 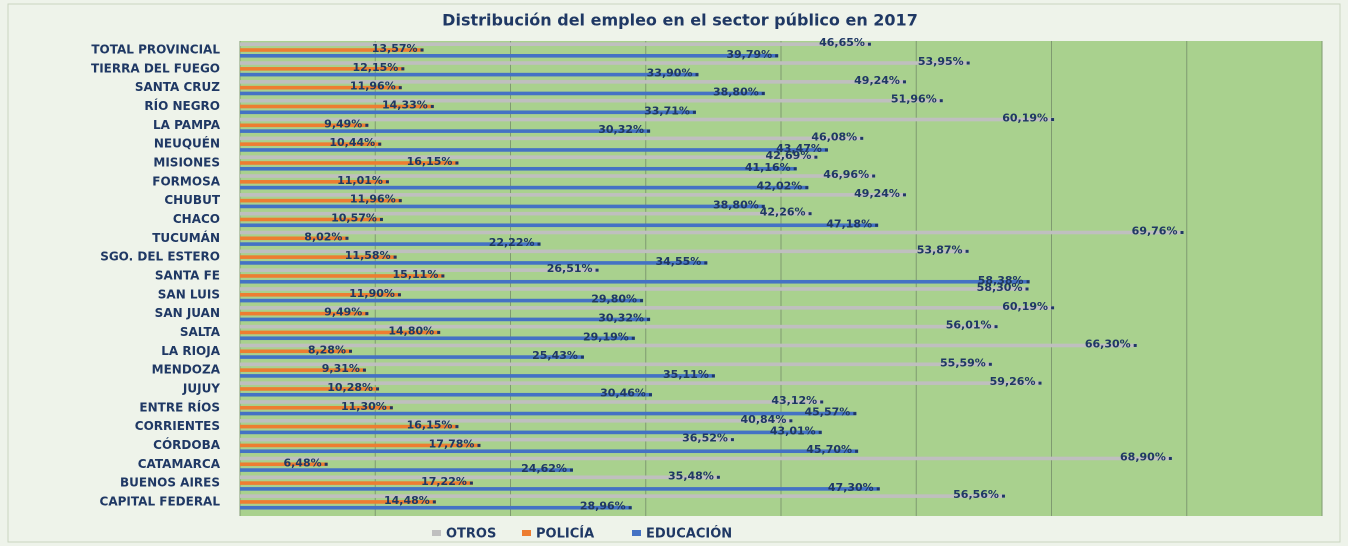 I want to click on y-tick-label: SGO. DEL ESTERO, so click(x=160, y=257).